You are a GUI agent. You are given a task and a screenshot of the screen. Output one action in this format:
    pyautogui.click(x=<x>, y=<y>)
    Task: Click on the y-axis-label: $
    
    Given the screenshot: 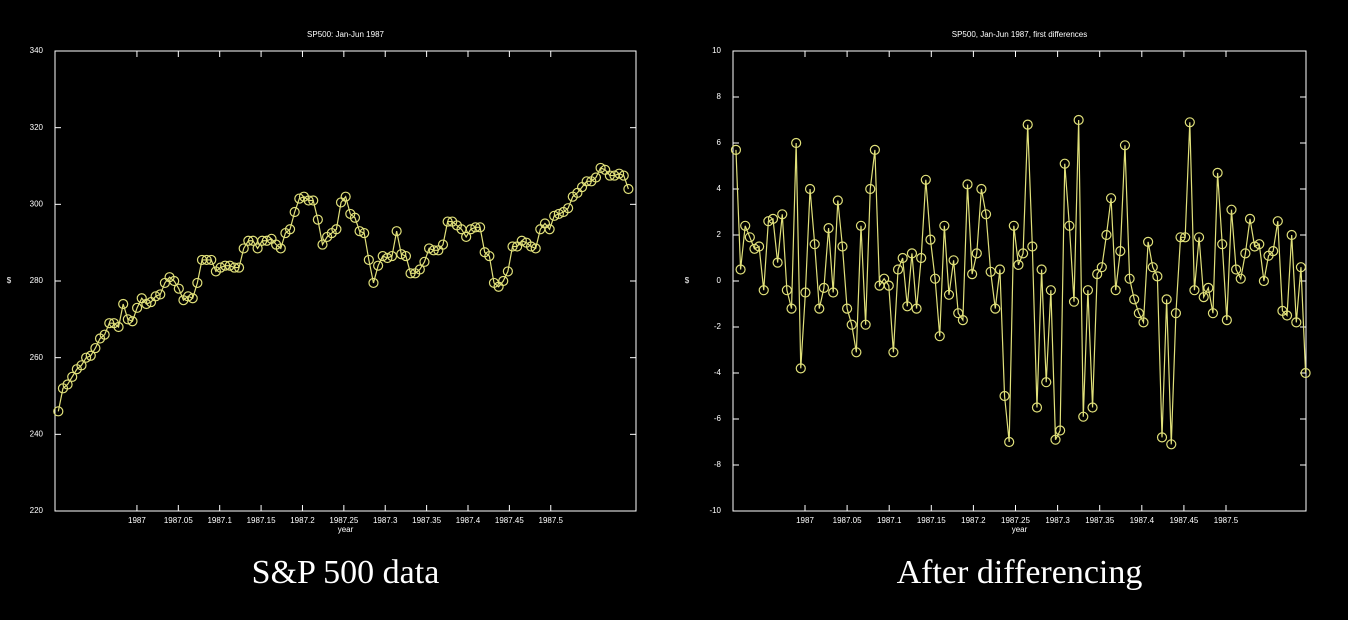 What is the action you would take?
    pyautogui.click(x=687, y=280)
    